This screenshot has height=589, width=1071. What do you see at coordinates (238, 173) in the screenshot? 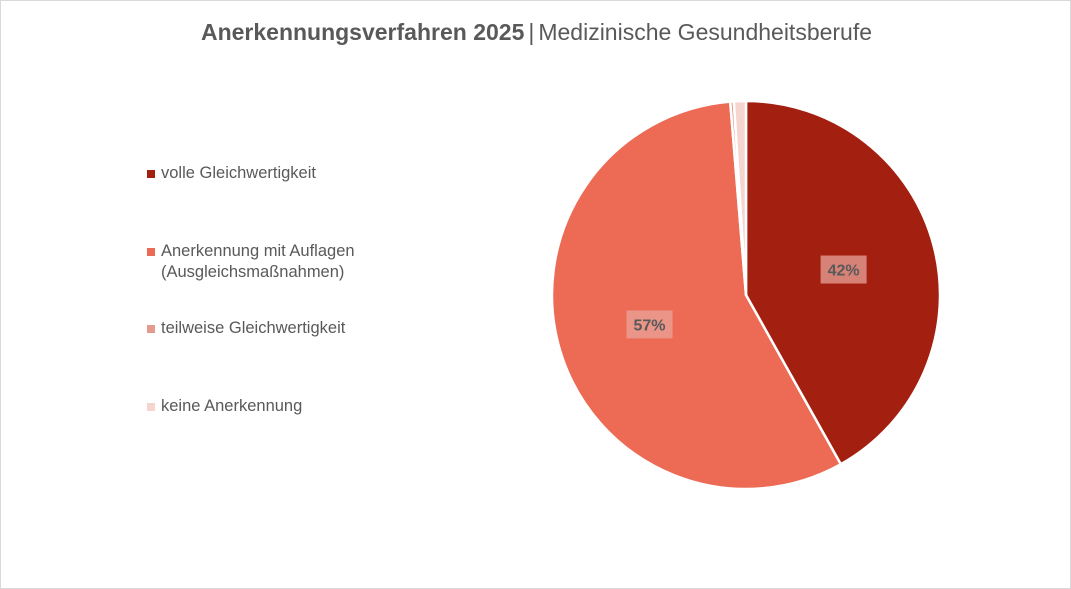
I see `legend-label: volle Gleichwertigkeit` at bounding box center [238, 173].